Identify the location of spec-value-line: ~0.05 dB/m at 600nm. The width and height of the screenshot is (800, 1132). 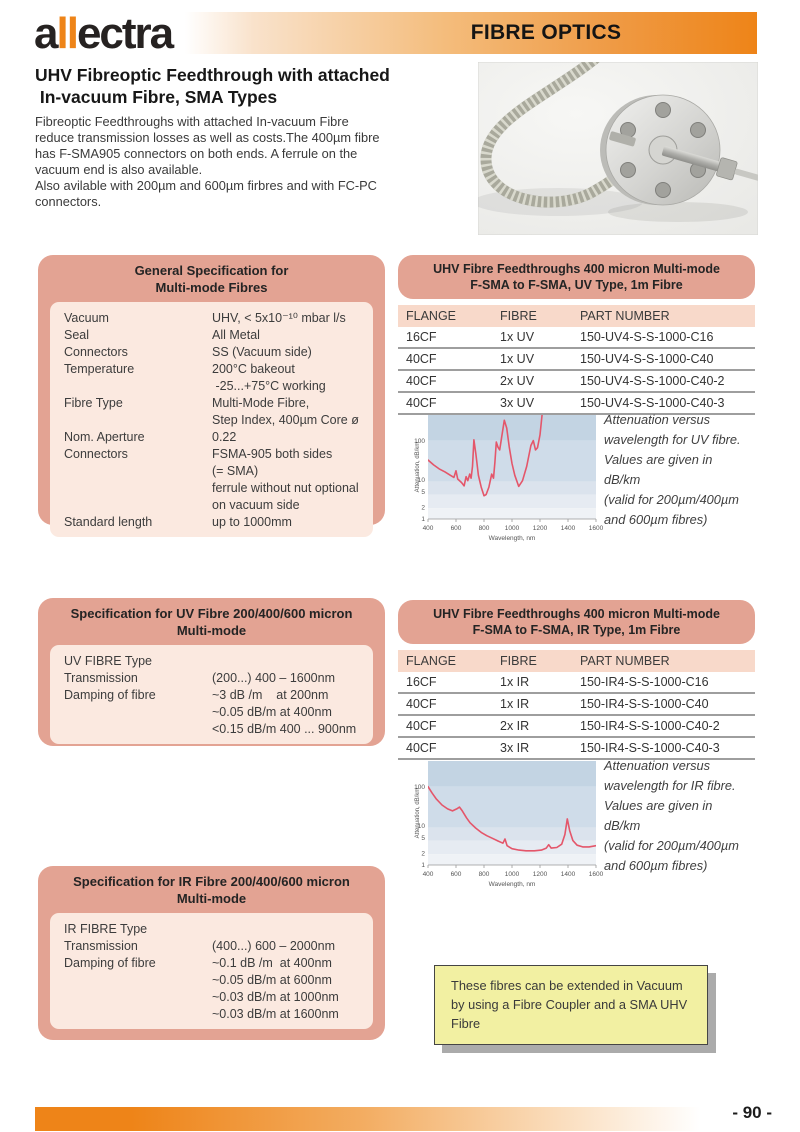
(272, 980).